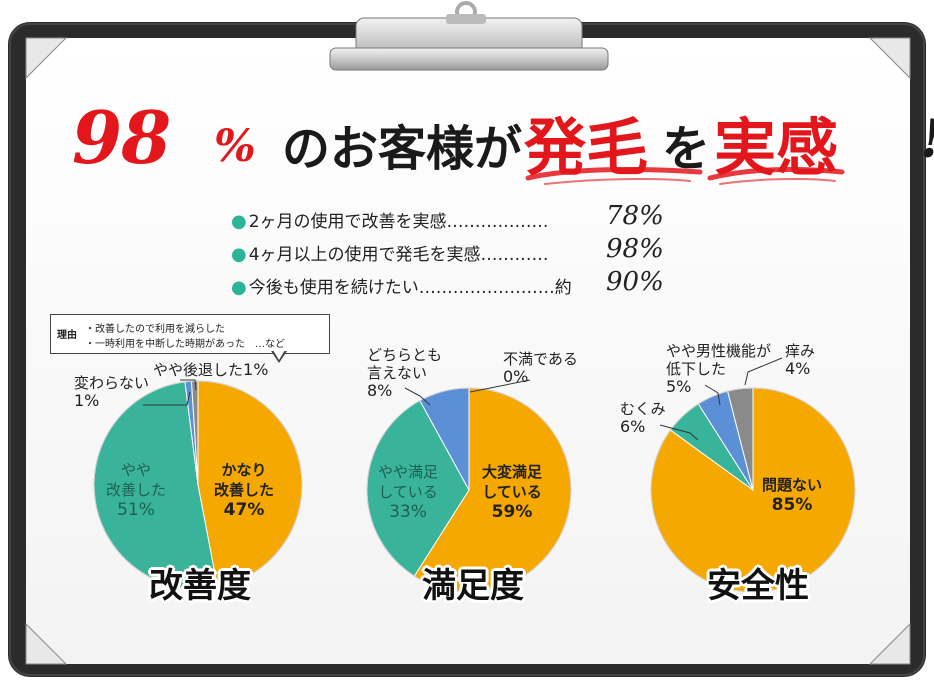  What do you see at coordinates (776, 147) in the screenshot?
I see `headline-accent-2: 実感` at bounding box center [776, 147].